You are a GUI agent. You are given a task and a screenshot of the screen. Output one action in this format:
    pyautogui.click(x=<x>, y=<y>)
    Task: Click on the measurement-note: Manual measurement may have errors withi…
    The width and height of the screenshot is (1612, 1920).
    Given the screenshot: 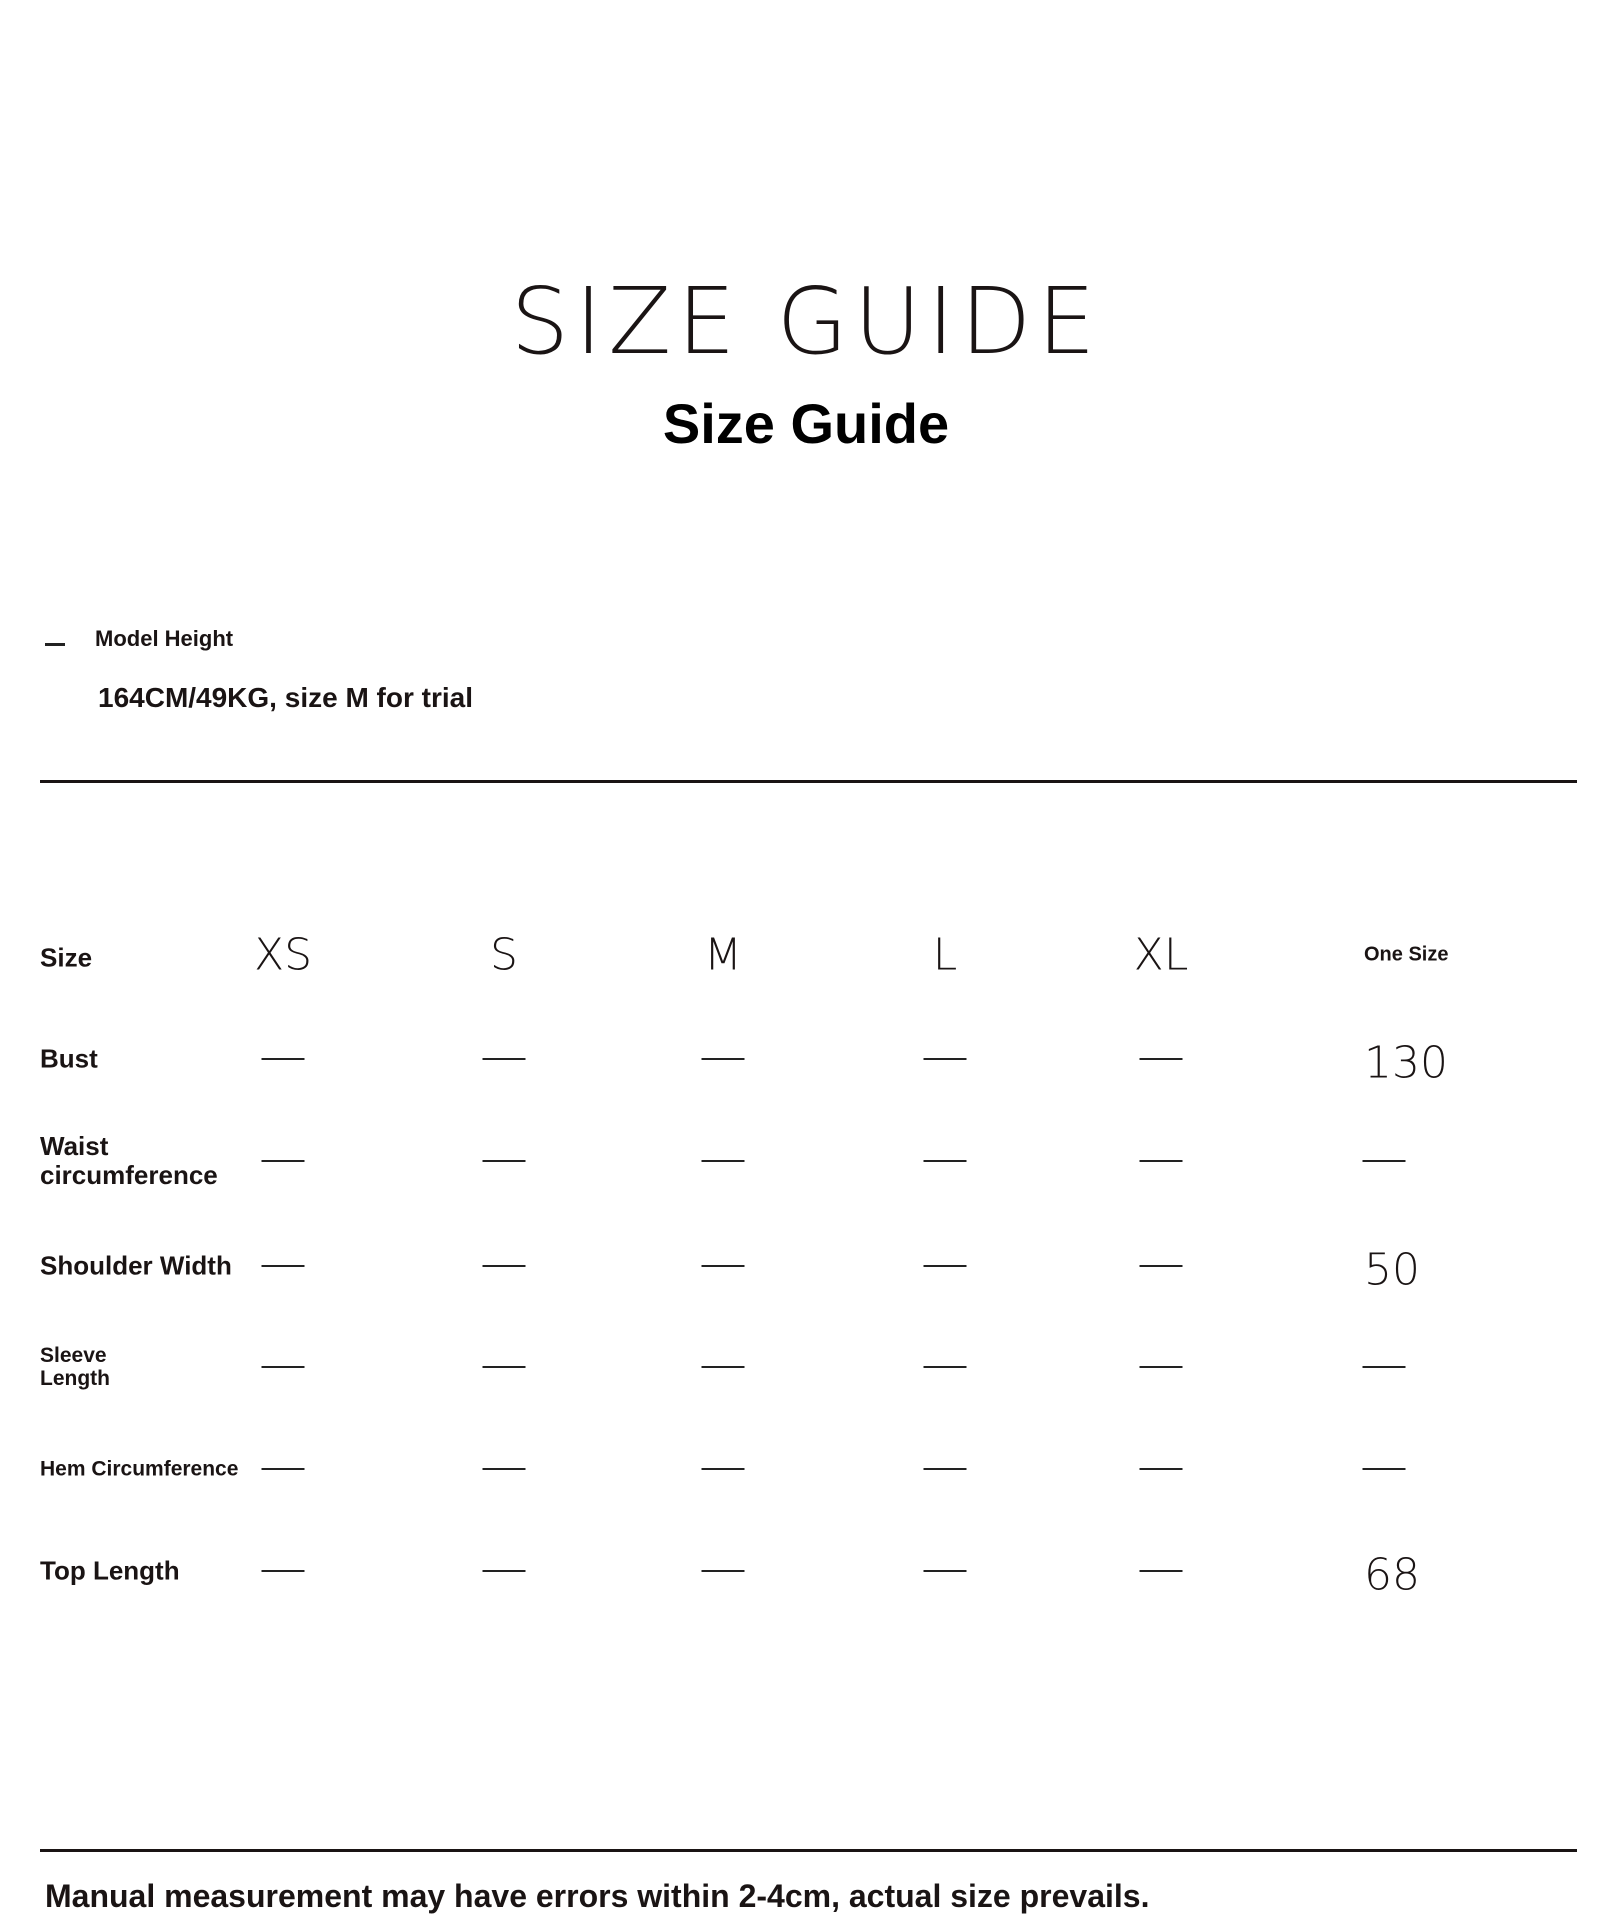 What is the action you would take?
    pyautogui.click(x=597, y=1896)
    